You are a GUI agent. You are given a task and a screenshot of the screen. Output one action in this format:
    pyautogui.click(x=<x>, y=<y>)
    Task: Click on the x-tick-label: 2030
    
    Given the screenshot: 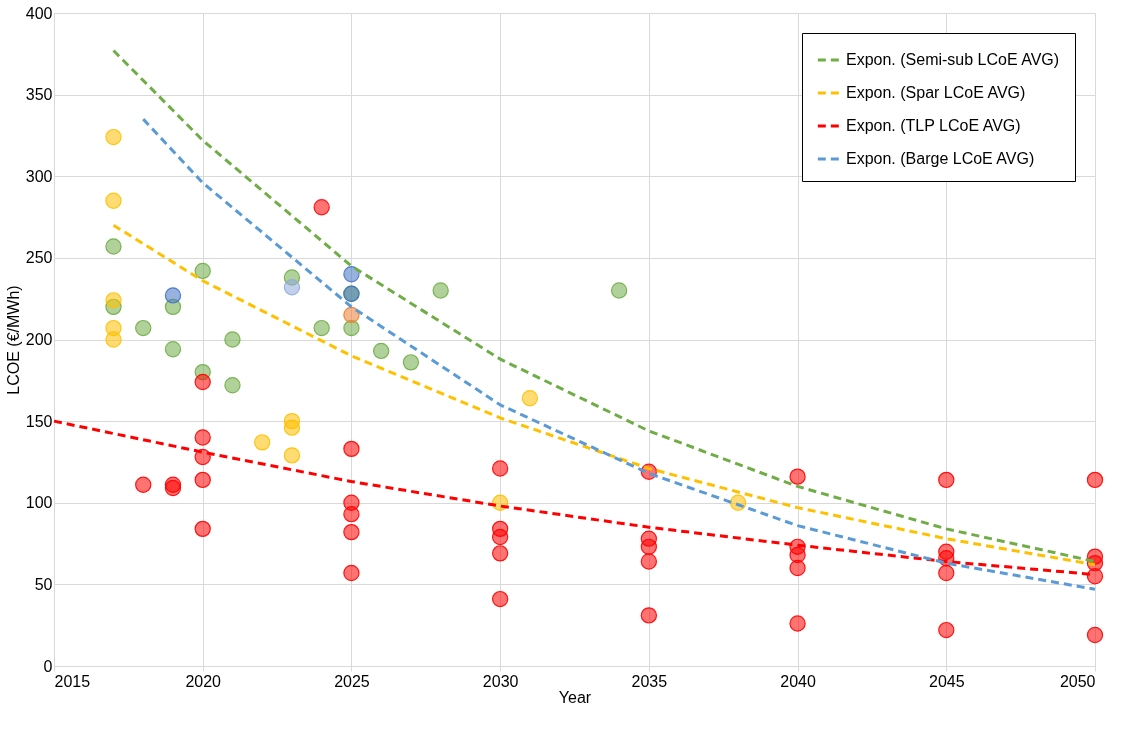 What is the action you would take?
    pyautogui.click(x=500, y=681)
    